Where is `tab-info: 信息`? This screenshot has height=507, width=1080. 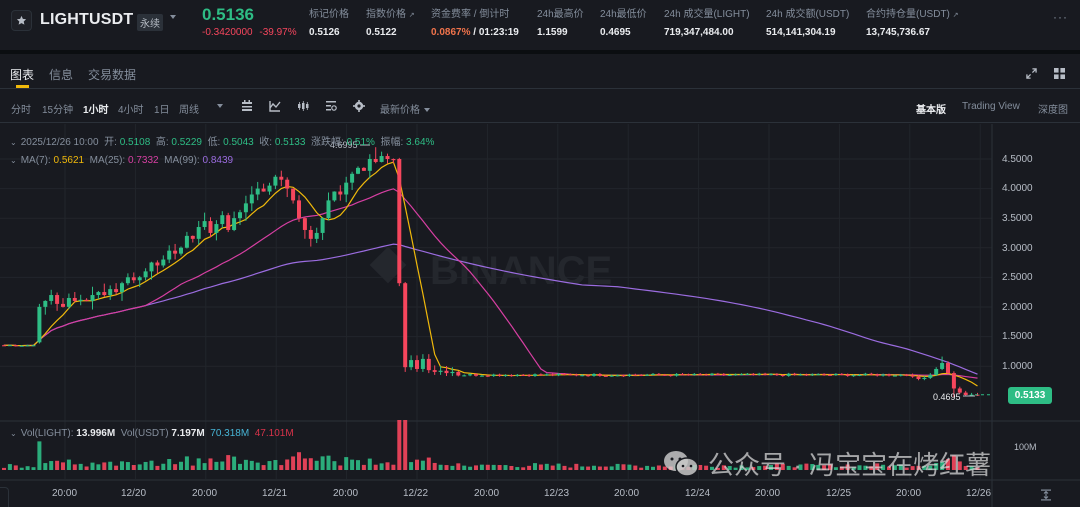
tab-info: 信息 is located at coordinates (61, 75).